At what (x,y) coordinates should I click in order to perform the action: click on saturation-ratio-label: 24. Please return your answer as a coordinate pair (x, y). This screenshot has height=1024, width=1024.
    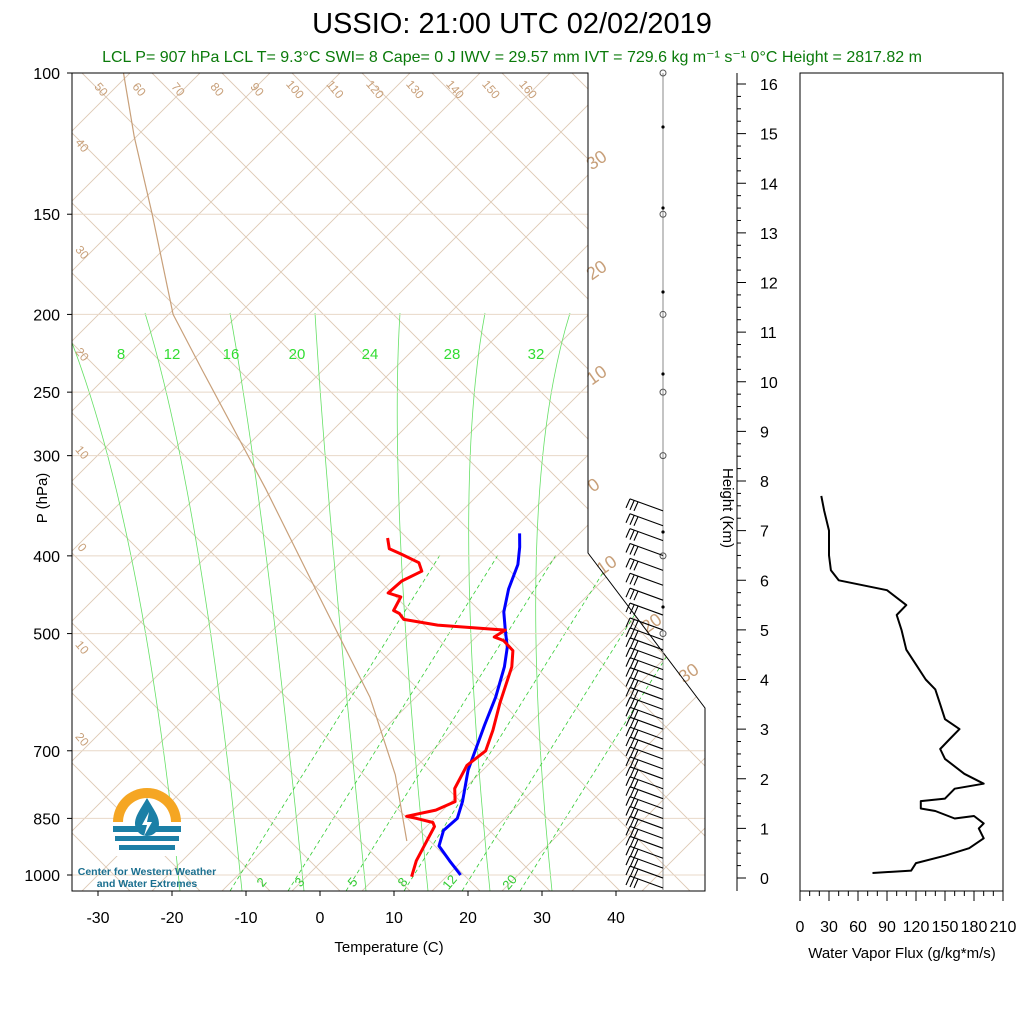
    Looking at the image, I should click on (370, 354).